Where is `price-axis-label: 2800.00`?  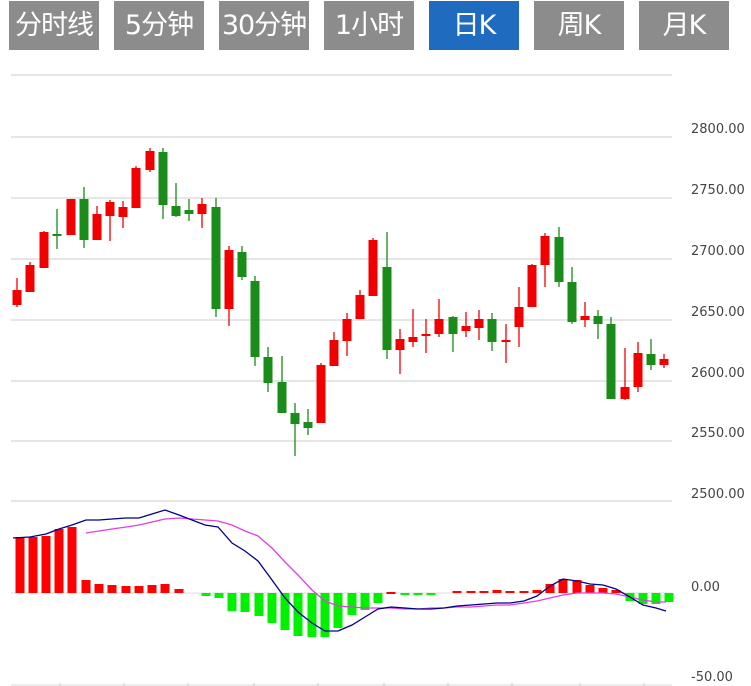 price-axis-label: 2800.00 is located at coordinates (718, 129).